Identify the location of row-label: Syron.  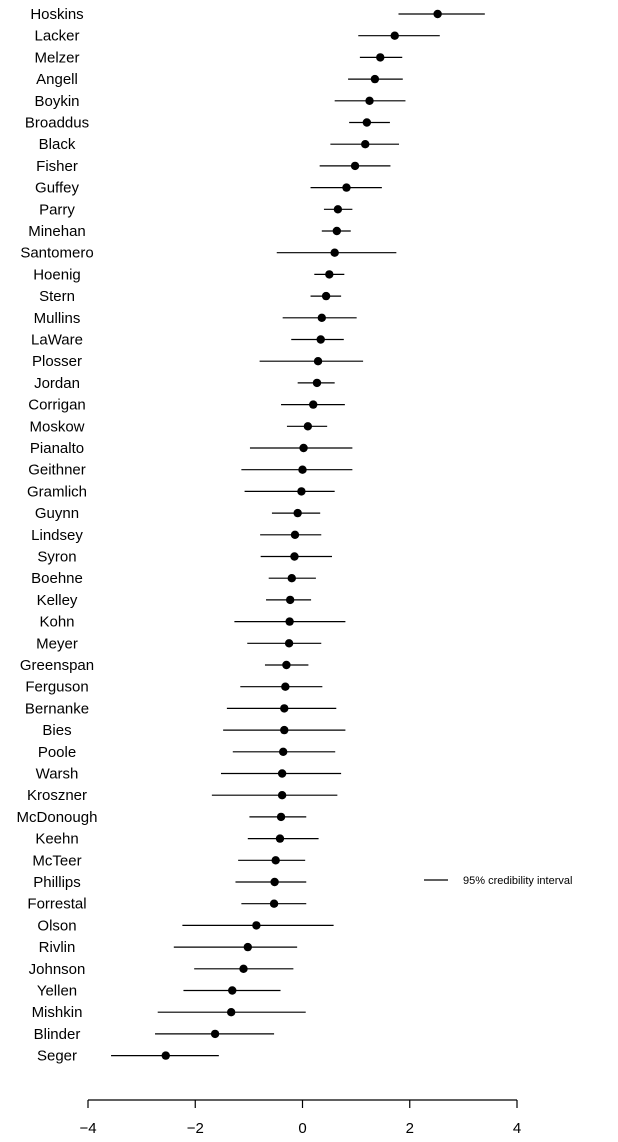
(56, 557).